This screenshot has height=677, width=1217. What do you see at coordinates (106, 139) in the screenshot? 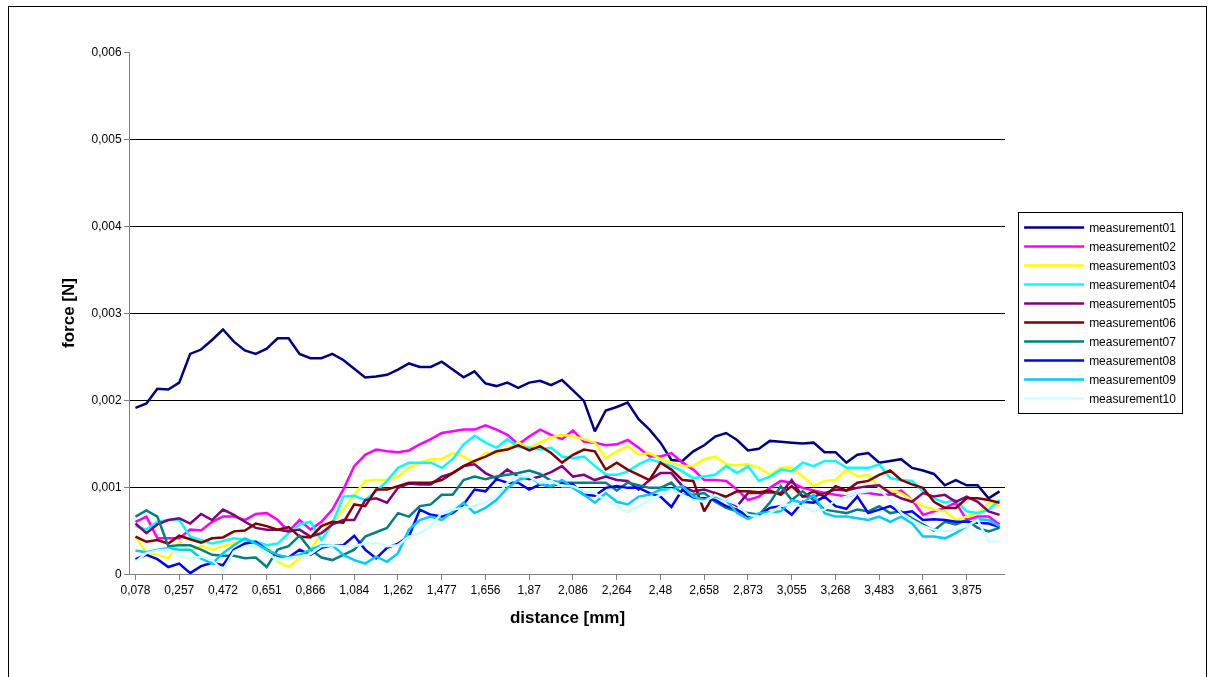
I see `y-tick-label: 0,005` at bounding box center [106, 139].